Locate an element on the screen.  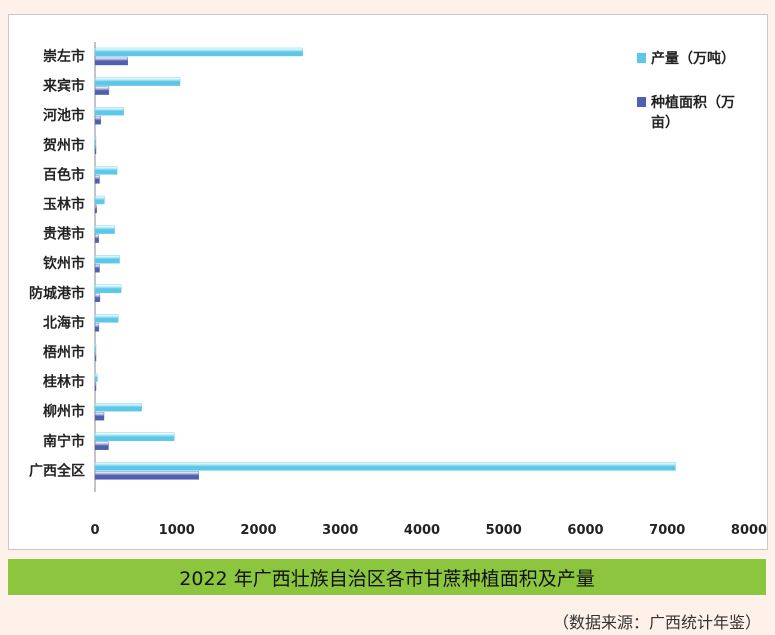
legend-label: 种植面积（万亩） is located at coordinates (692, 112).